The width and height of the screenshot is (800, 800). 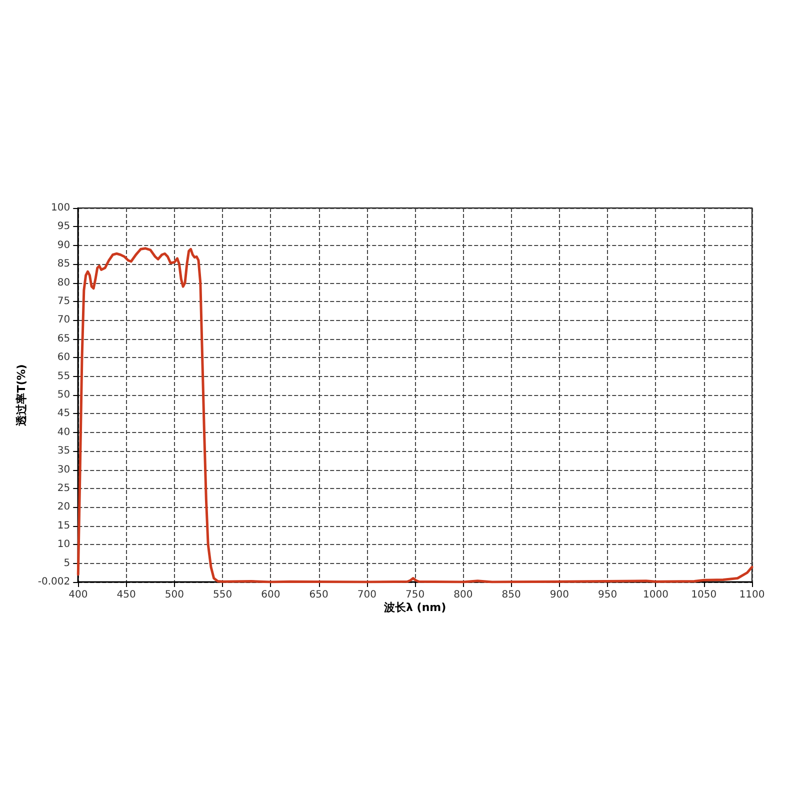 What do you see at coordinates (78, 595) in the screenshot?
I see `x-tick-label: 400` at bounding box center [78, 595].